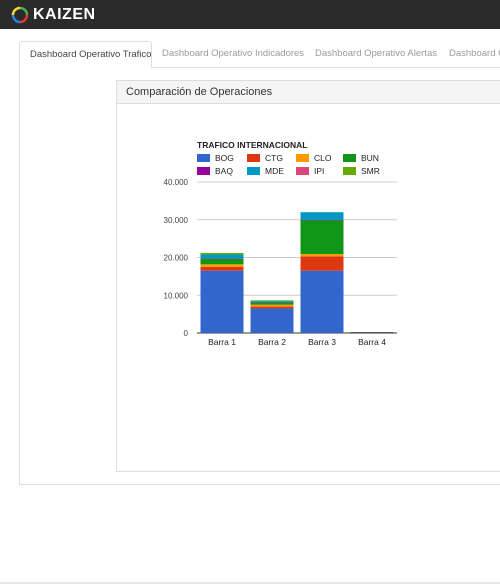  Describe the element at coordinates (20, 15) in the screenshot. I see `kaizen-logo-icon` at that location.